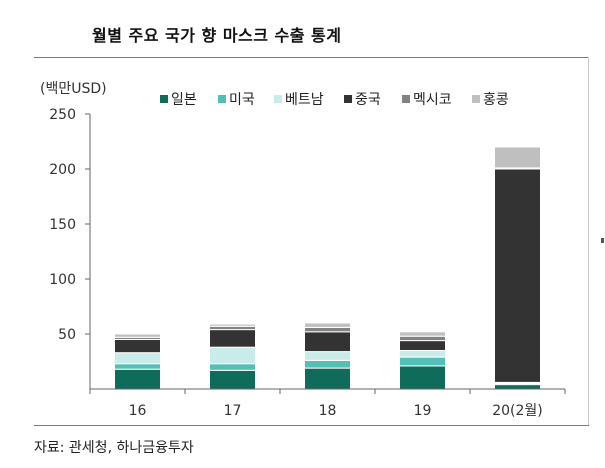  I want to click on legend-label: 일본, so click(184, 100).